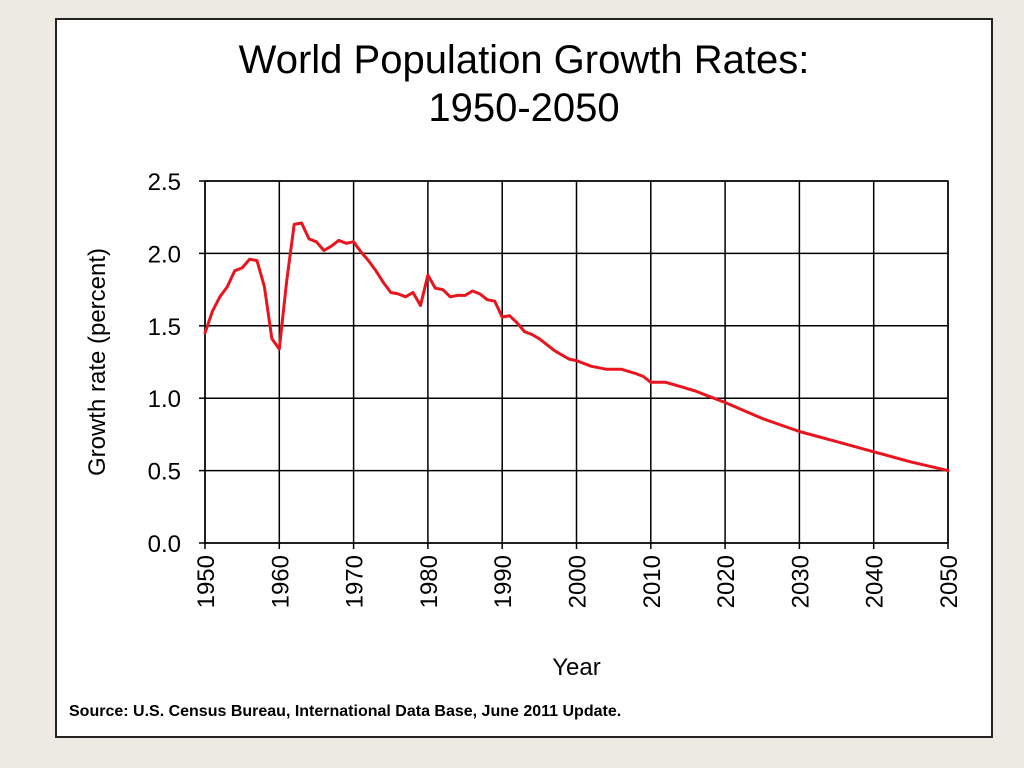 The height and width of the screenshot is (768, 1024). I want to click on x-tick-label-1960: 1960, so click(280, 581).